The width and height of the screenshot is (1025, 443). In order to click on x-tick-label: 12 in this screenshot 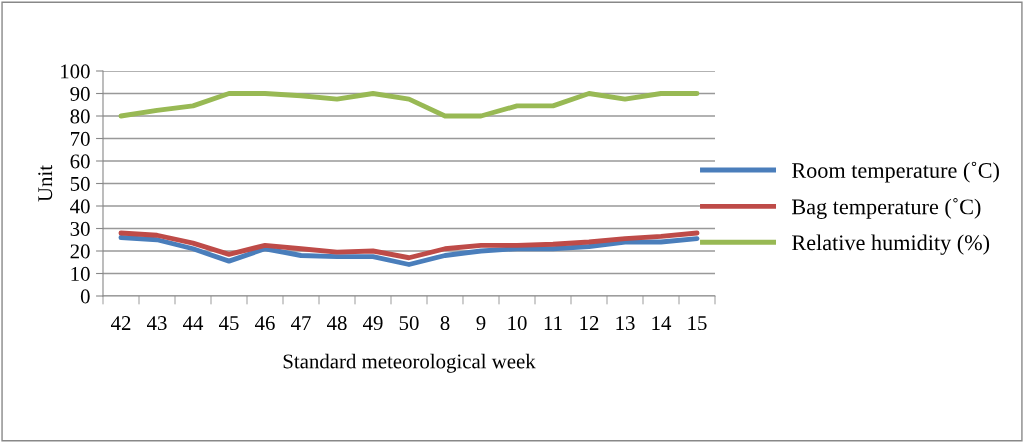, I will do `click(589, 323)`.